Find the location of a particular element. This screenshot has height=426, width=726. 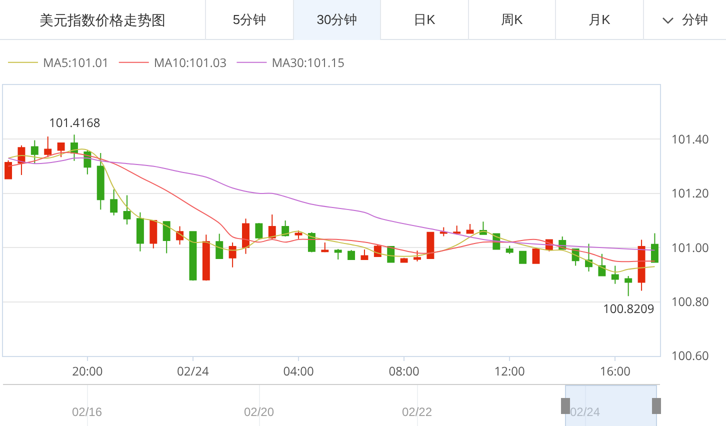

y-tick-label: 101.00 is located at coordinates (690, 247).